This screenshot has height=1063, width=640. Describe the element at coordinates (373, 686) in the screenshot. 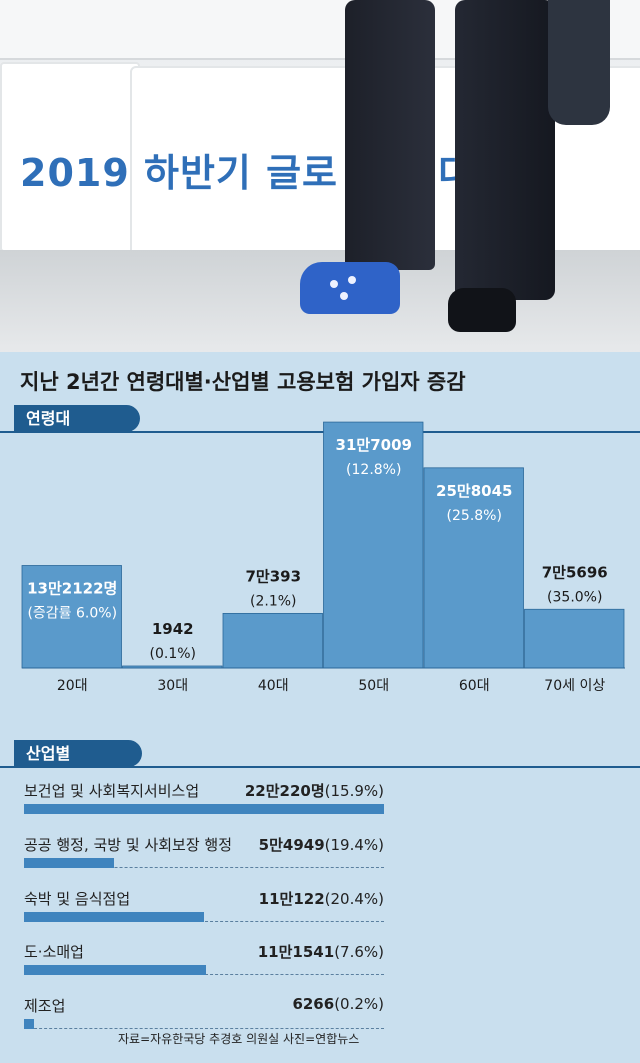

I see `age-category-label: 50대` at that location.